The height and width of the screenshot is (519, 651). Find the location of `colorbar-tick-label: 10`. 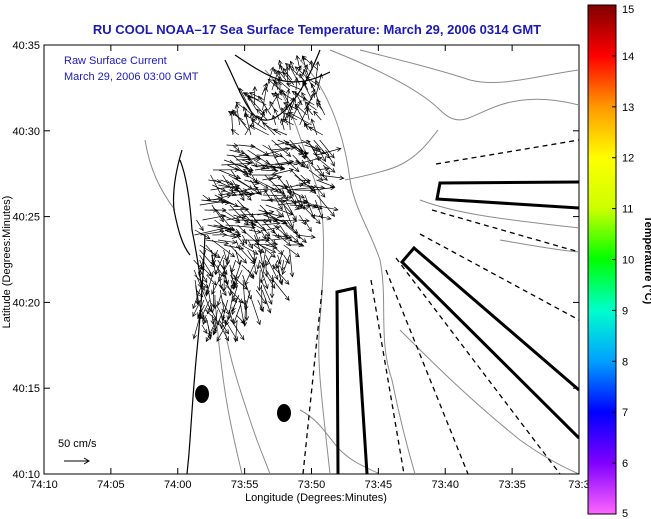

colorbar-tick-label: 10 is located at coordinates (628, 261).